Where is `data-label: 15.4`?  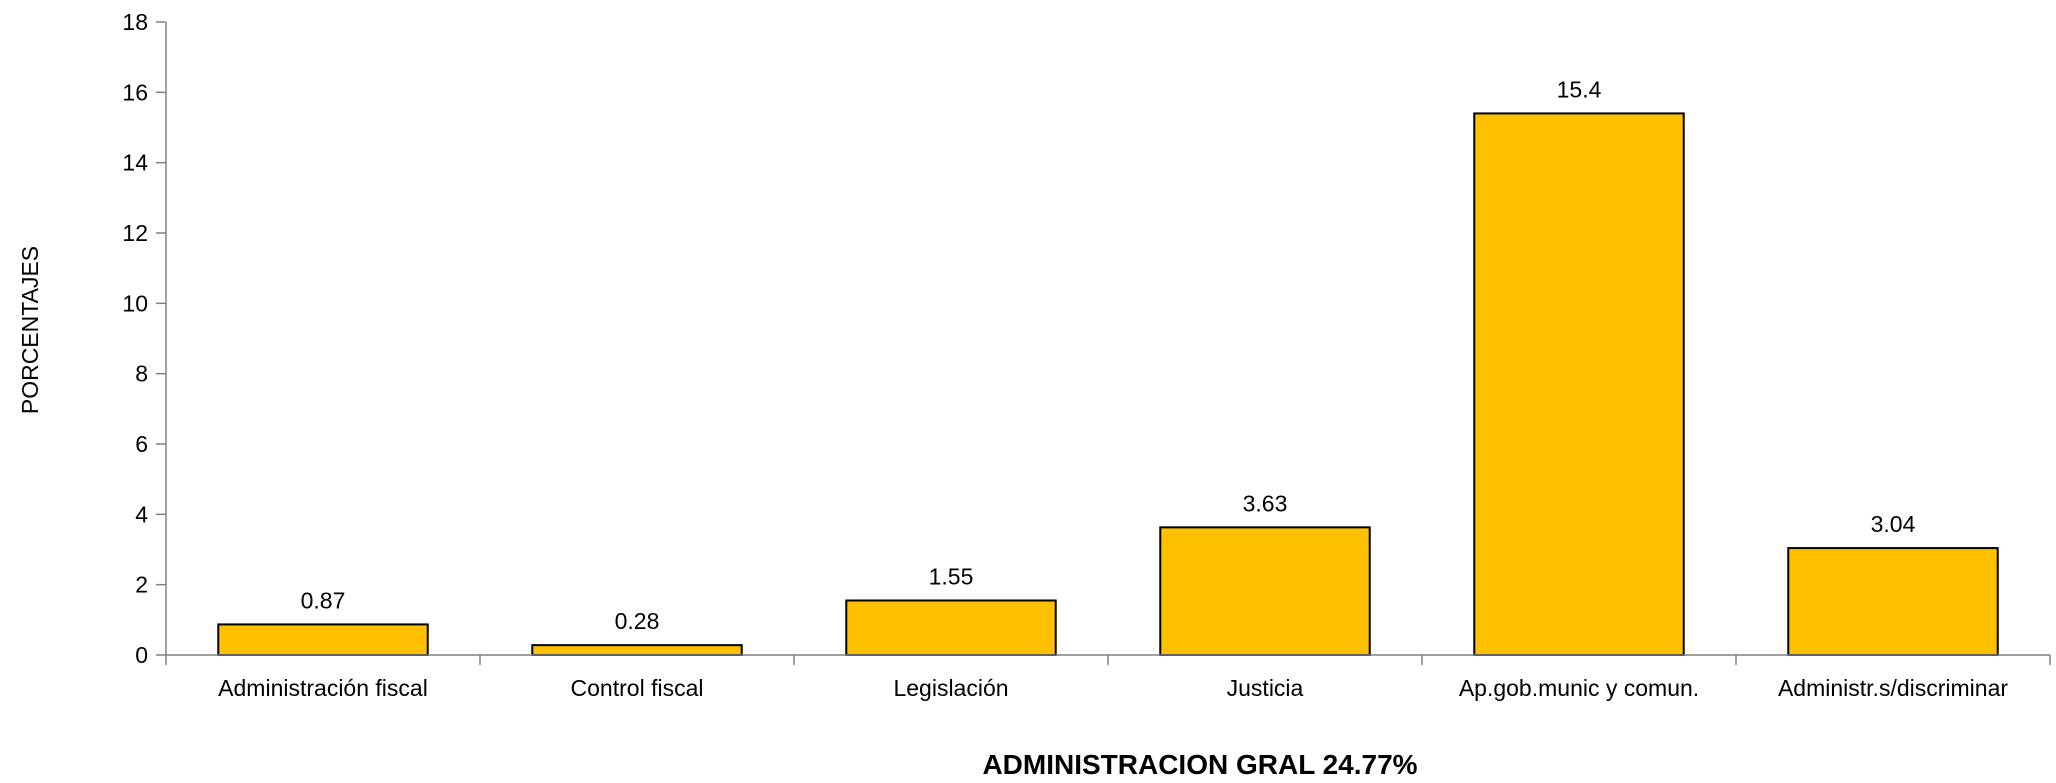 data-label: 15.4 is located at coordinates (1579, 89).